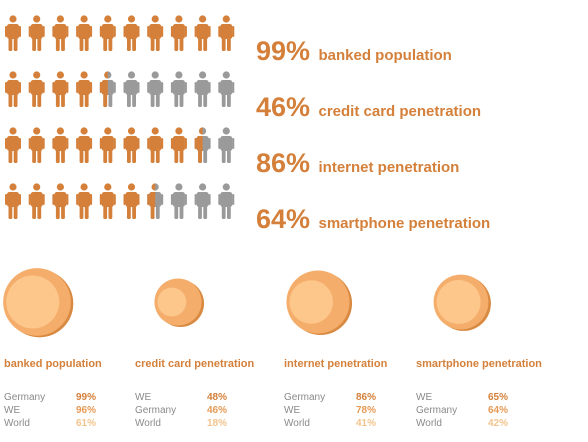 The height and width of the screenshot is (442, 588). Describe the element at coordinates (74, 423) in the screenshot. I see `panel-row: World 61%` at that location.